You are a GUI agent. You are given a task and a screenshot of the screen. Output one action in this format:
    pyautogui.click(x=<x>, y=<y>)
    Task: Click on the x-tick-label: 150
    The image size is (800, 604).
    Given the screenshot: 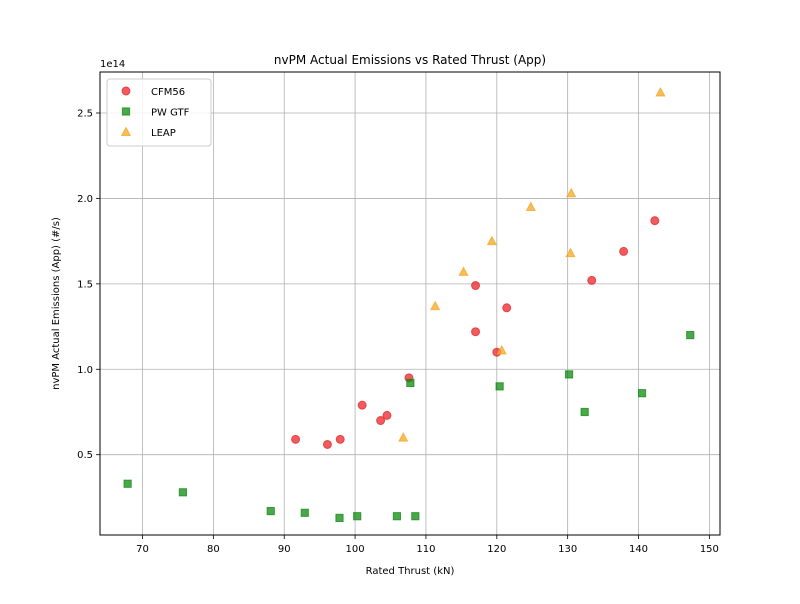 What is the action you would take?
    pyautogui.click(x=709, y=549)
    